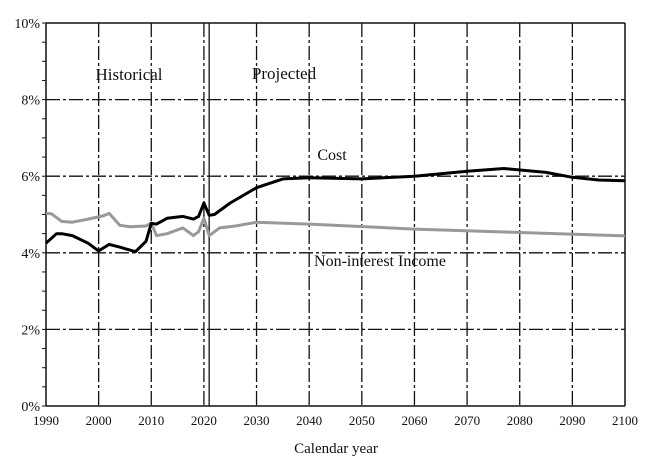 The width and height of the screenshot is (648, 473). Describe the element at coordinates (204, 420) in the screenshot. I see `x-tick-label: 2020` at that location.